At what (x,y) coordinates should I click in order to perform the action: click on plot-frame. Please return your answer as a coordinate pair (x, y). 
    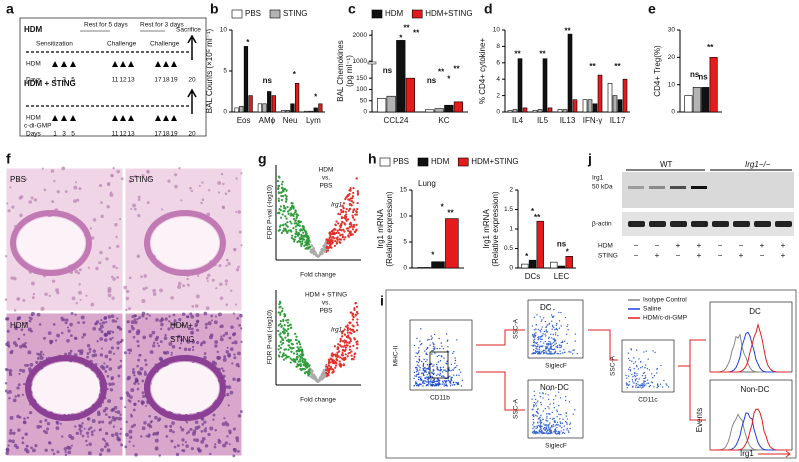
    Looking at the image, I should click on (751, 415).